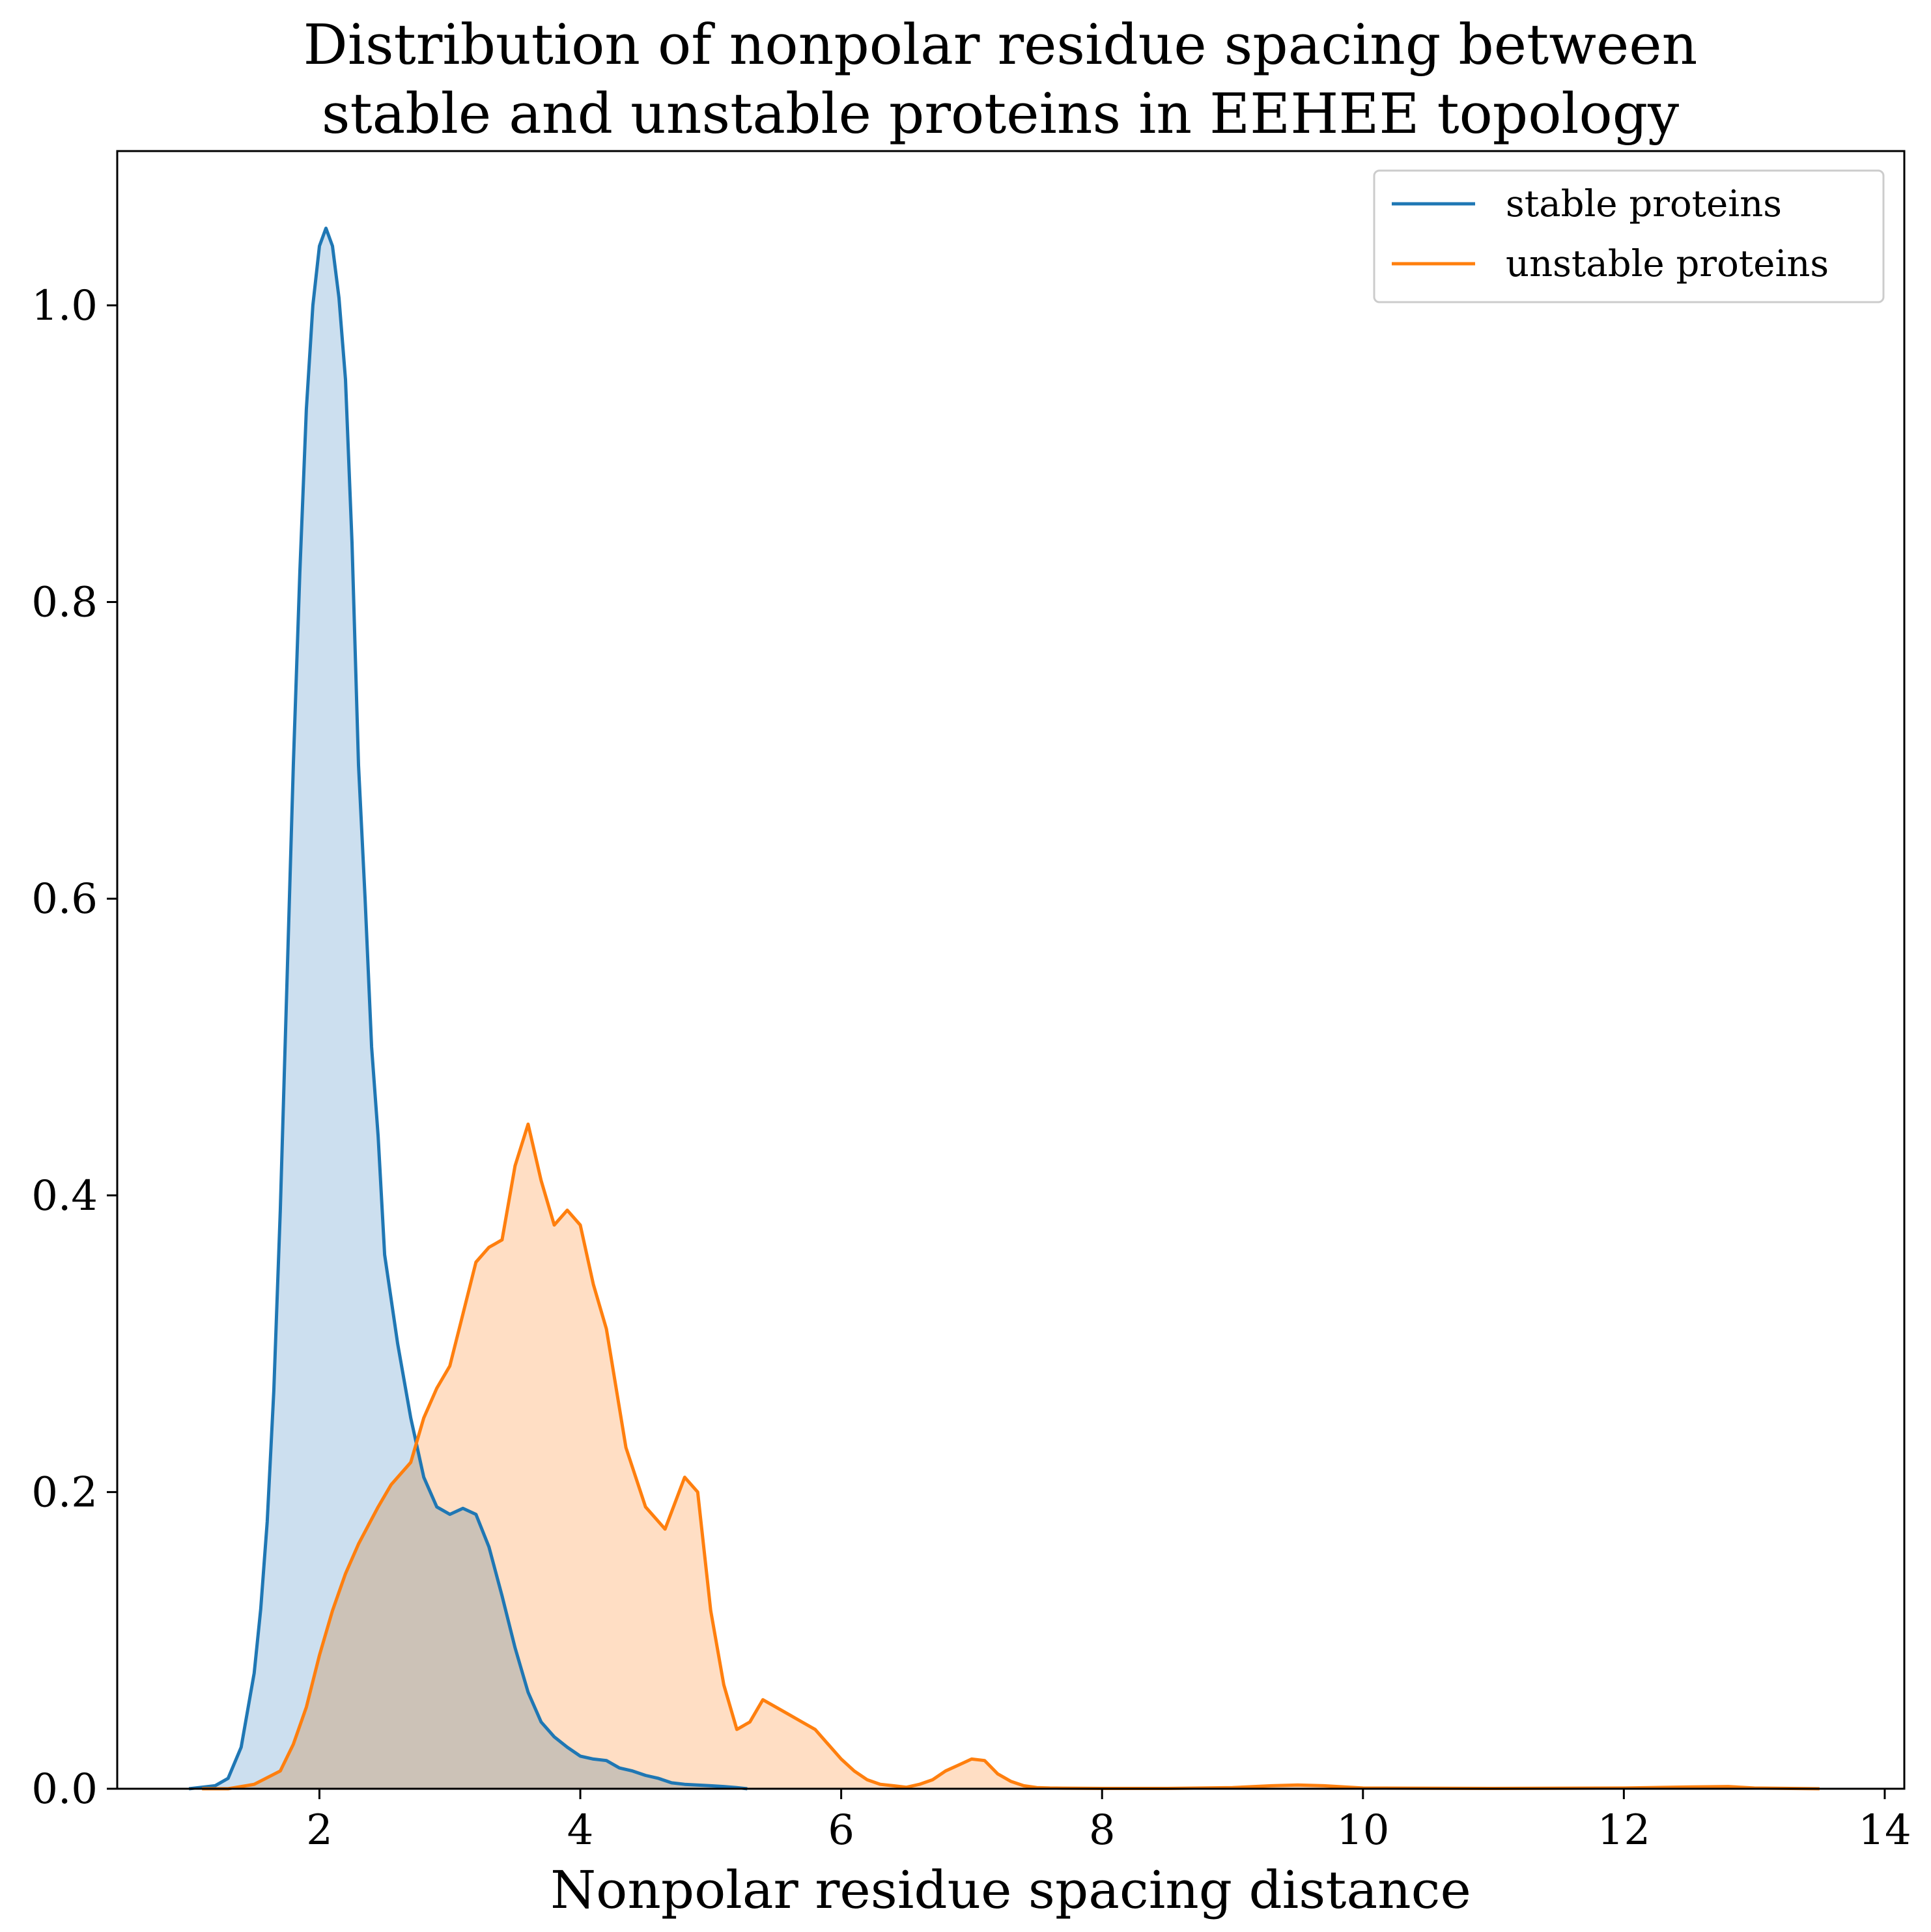  Describe the element at coordinates (64, 1789) in the screenshot. I see `y-tick-label: 0.0` at that location.